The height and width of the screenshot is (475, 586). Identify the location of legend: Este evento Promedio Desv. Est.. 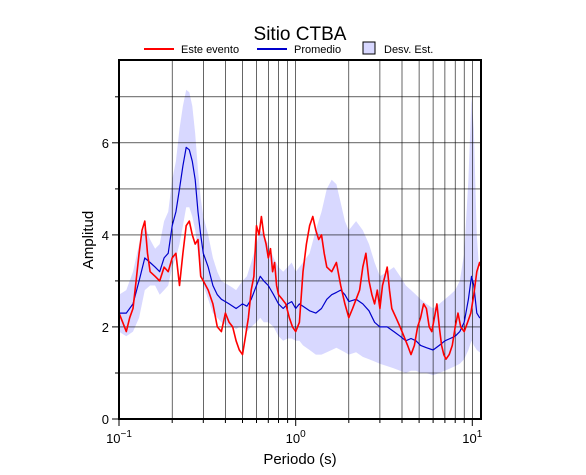
(288, 48).